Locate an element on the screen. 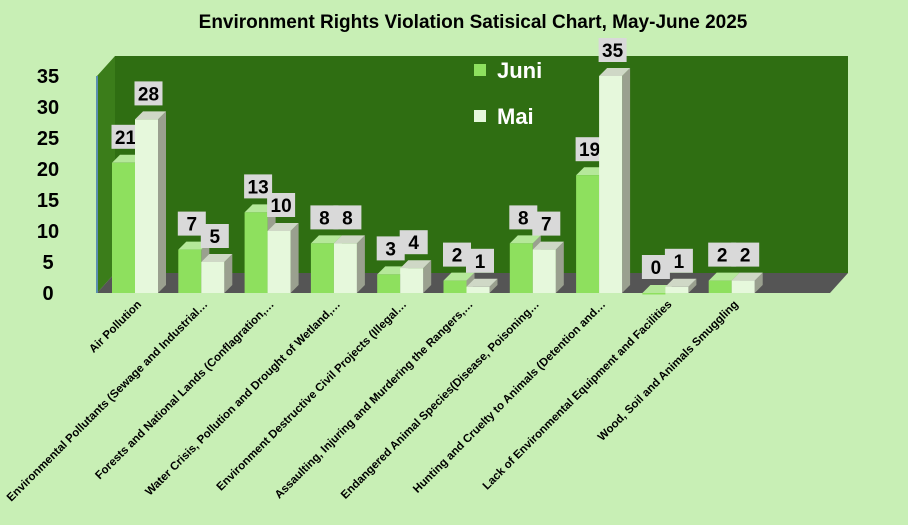 Image resolution: width=908 pixels, height=525 pixels. y-tick-label: 5 is located at coordinates (47, 263).